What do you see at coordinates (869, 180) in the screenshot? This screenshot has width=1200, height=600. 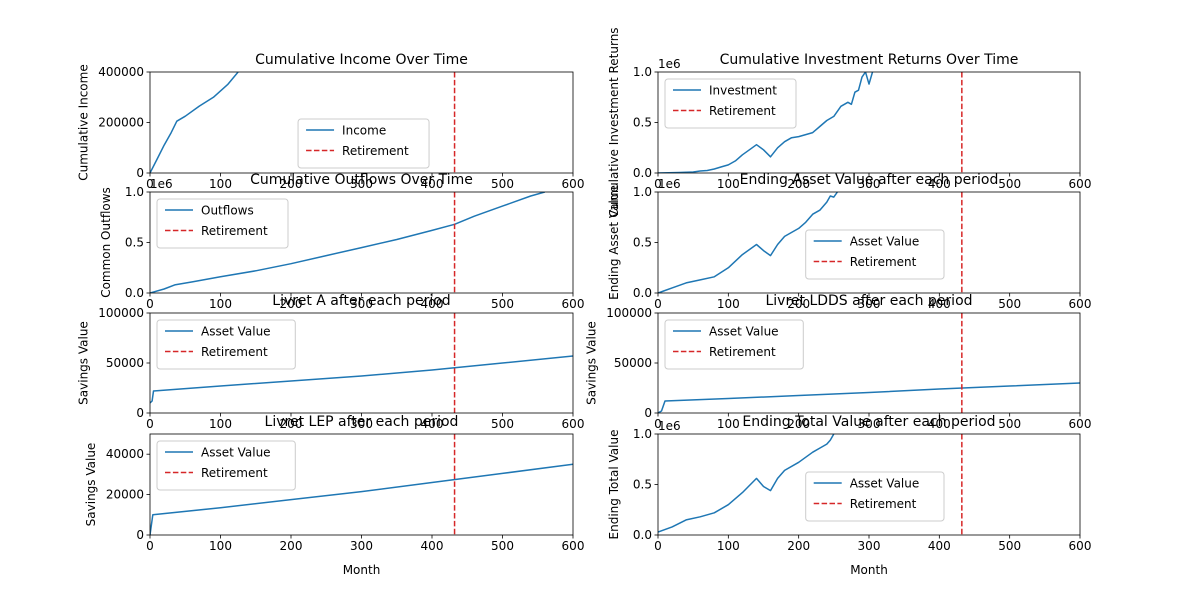 I see `subplot-title: Ending Asset Value after each period` at bounding box center [869, 180].